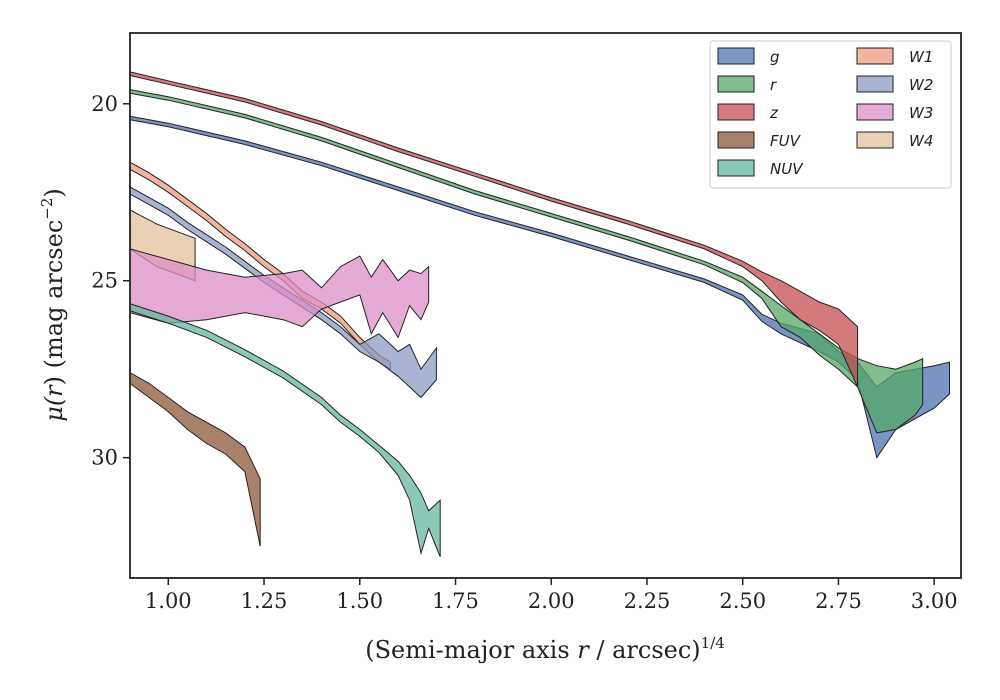  I want to click on x-tick-label: 3.00, so click(934, 601).